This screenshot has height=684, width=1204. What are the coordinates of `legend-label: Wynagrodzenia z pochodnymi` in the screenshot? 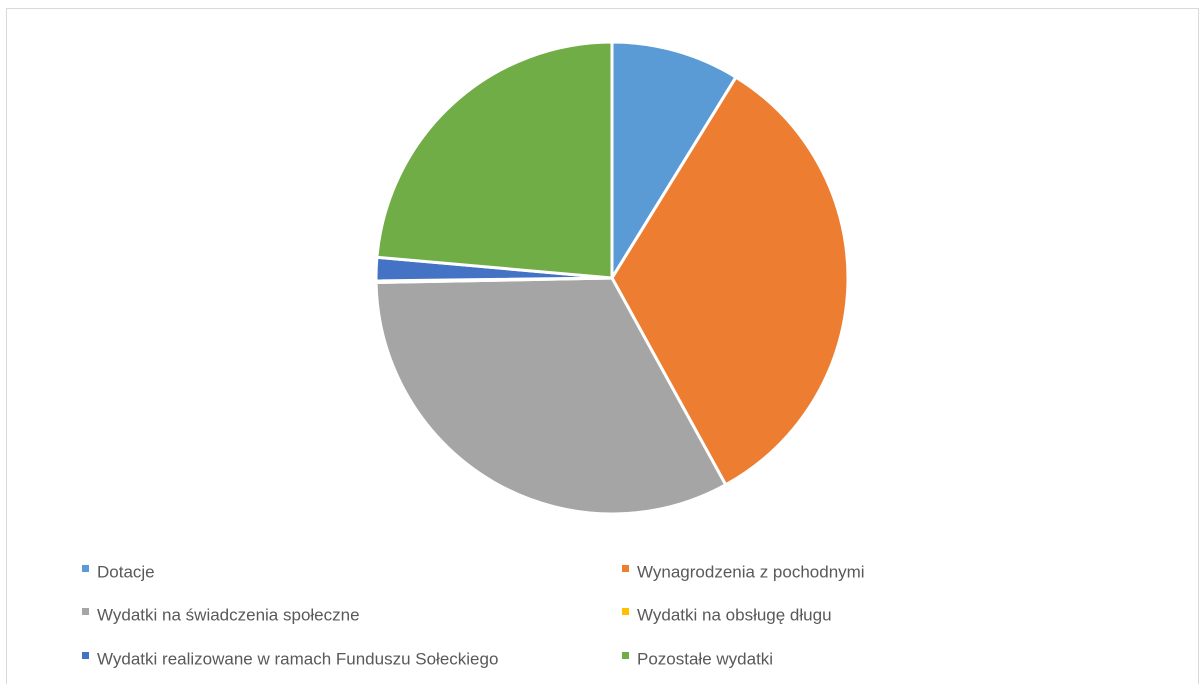 It's located at (751, 571).